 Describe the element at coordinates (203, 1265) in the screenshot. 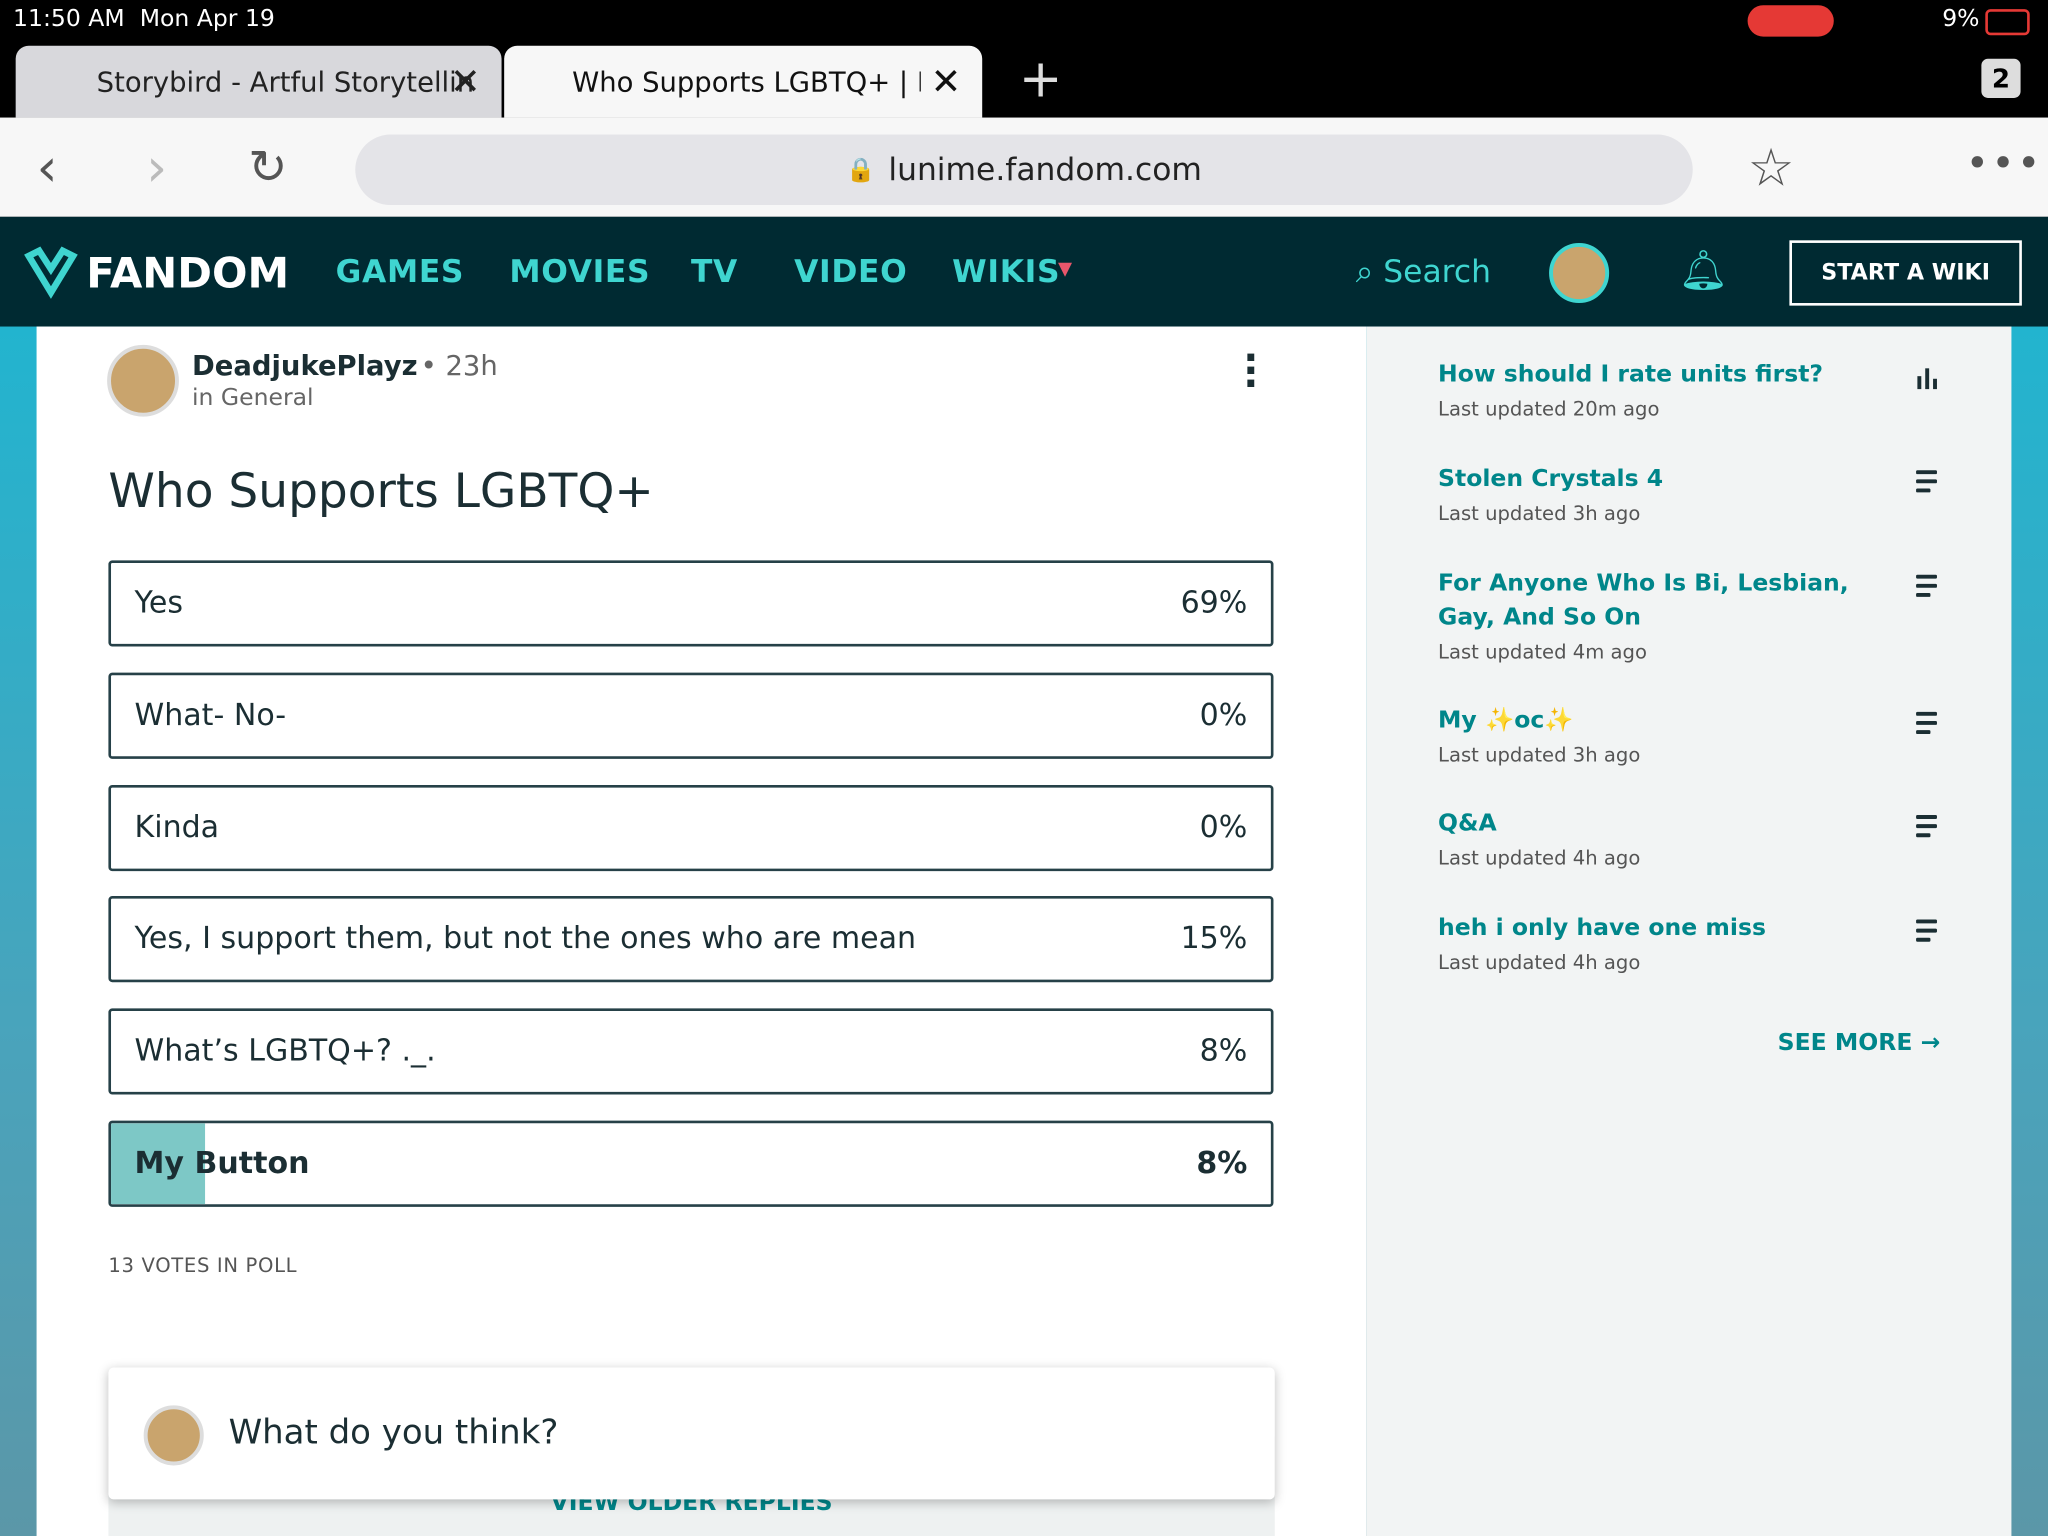

I see `vote-count: 13 VOTES IN POLL` at that location.